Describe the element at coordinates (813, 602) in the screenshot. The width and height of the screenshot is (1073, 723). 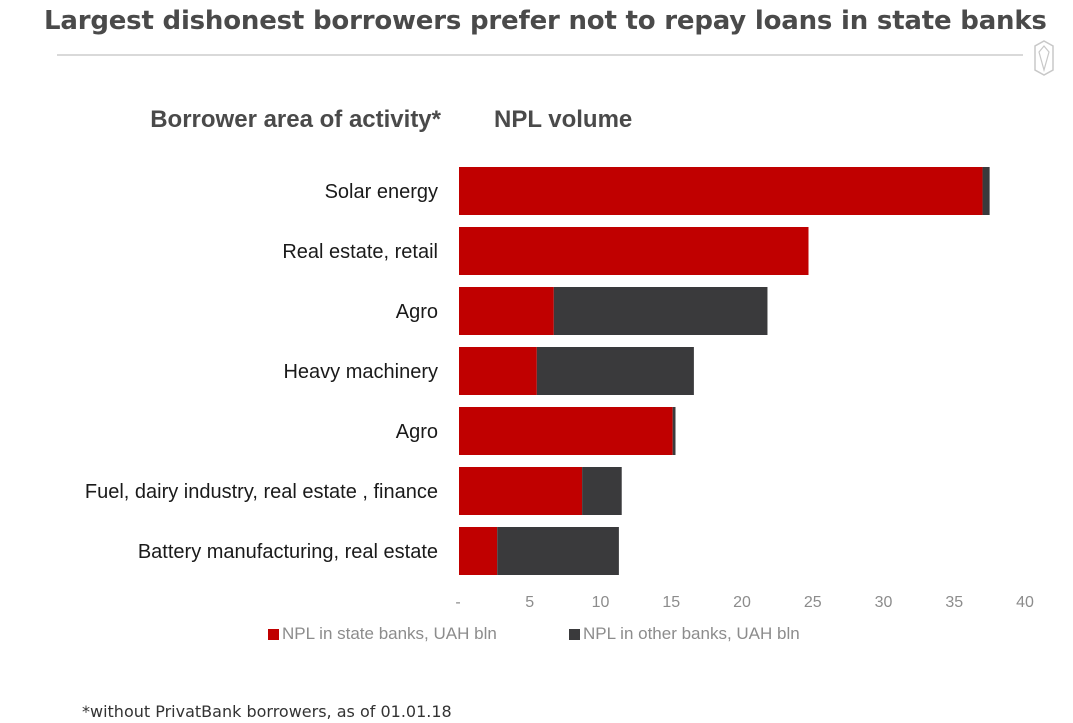
I see `x-tick-label: 25` at that location.